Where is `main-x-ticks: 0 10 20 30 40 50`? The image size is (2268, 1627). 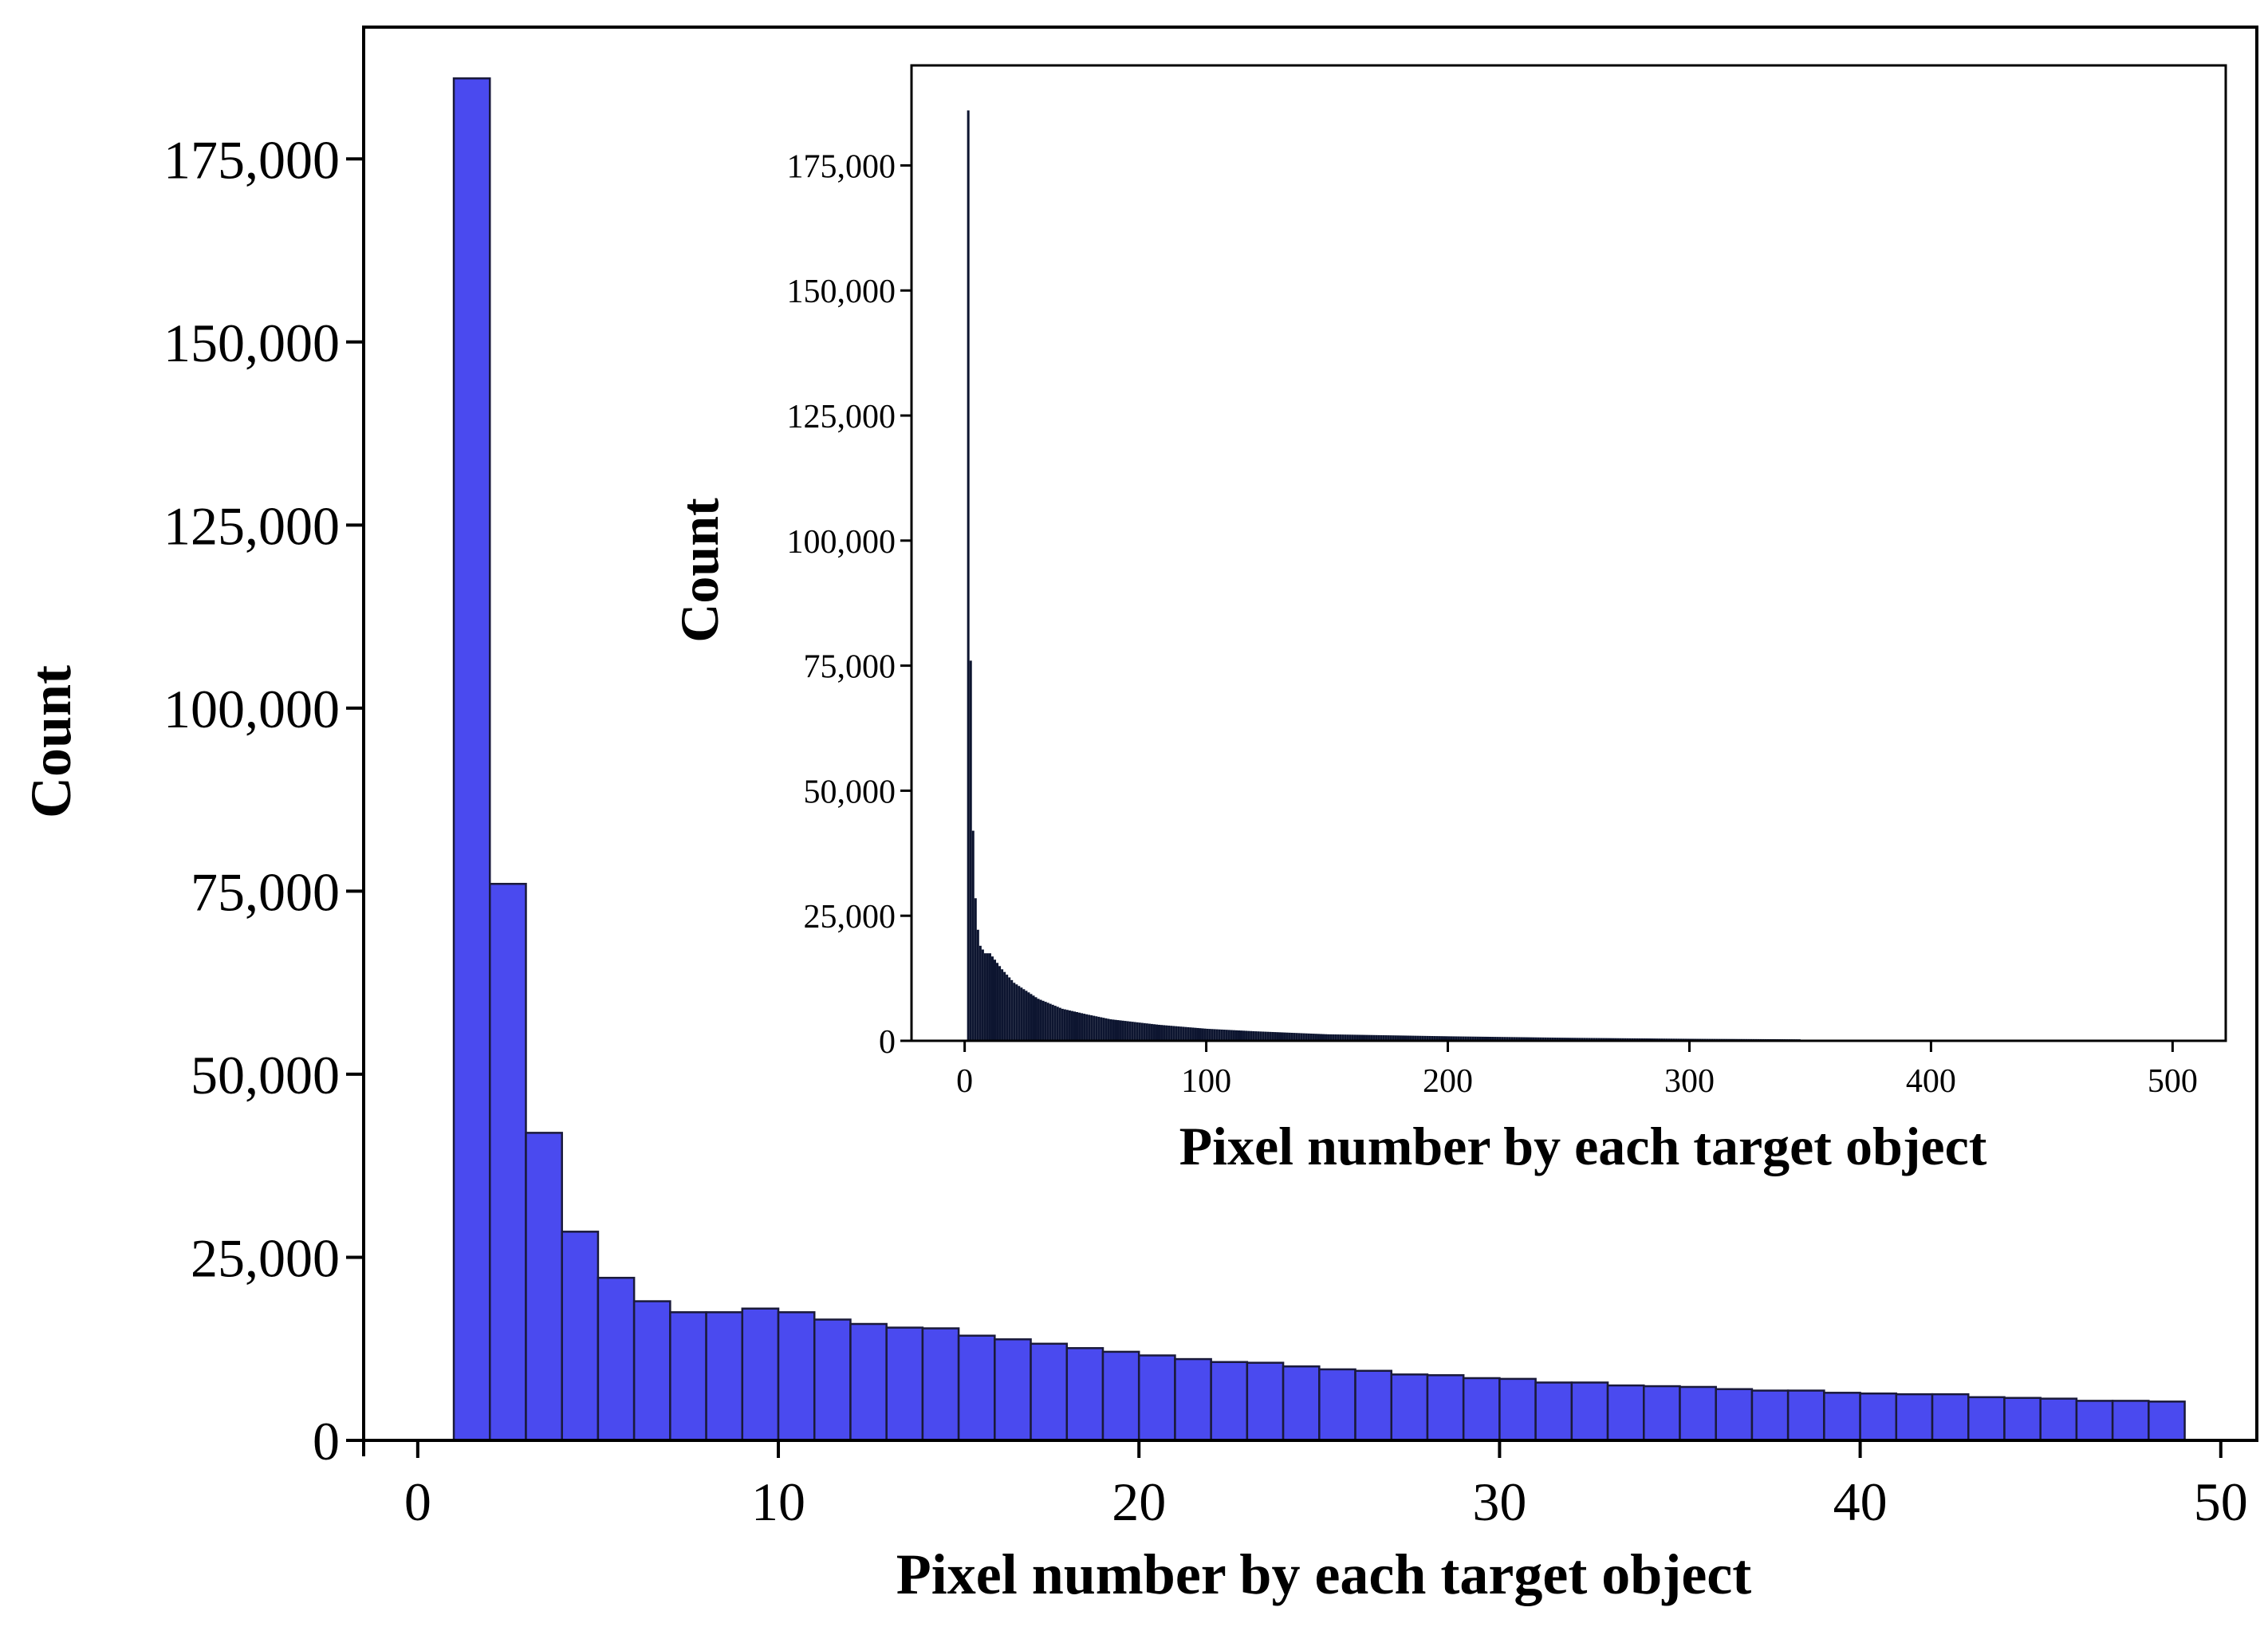
main-x-ticks: 0 10 20 30 40 50 is located at coordinates (1326, 1486).